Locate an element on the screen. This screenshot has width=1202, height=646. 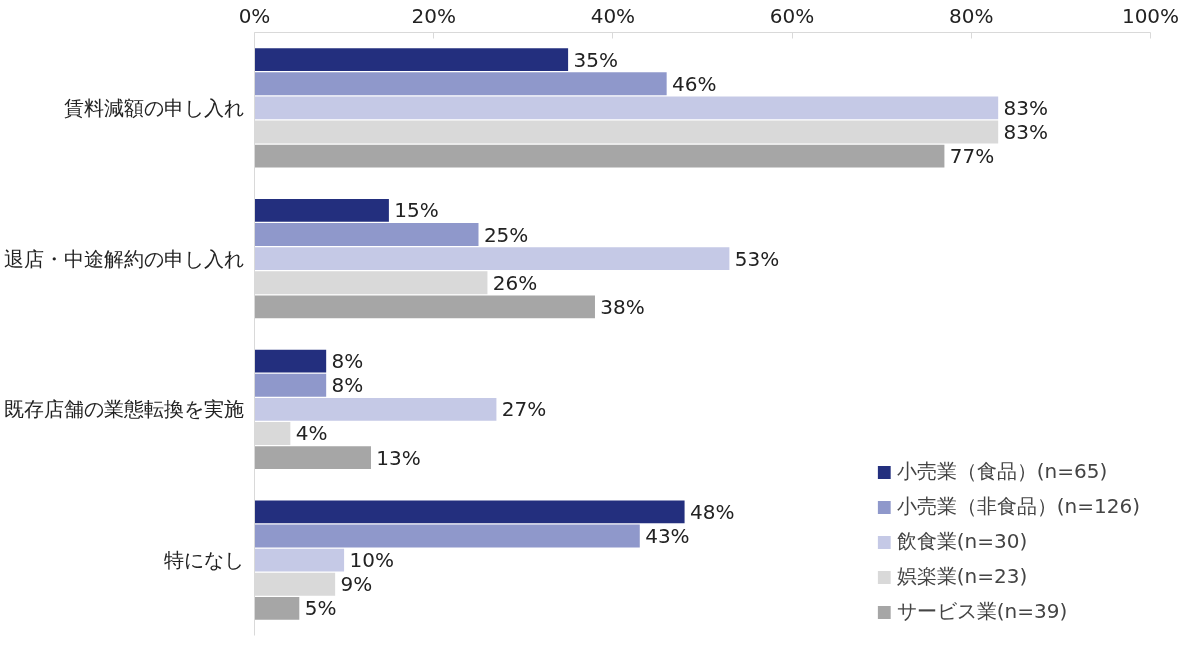
data-label: 43% is located at coordinates (667, 536).